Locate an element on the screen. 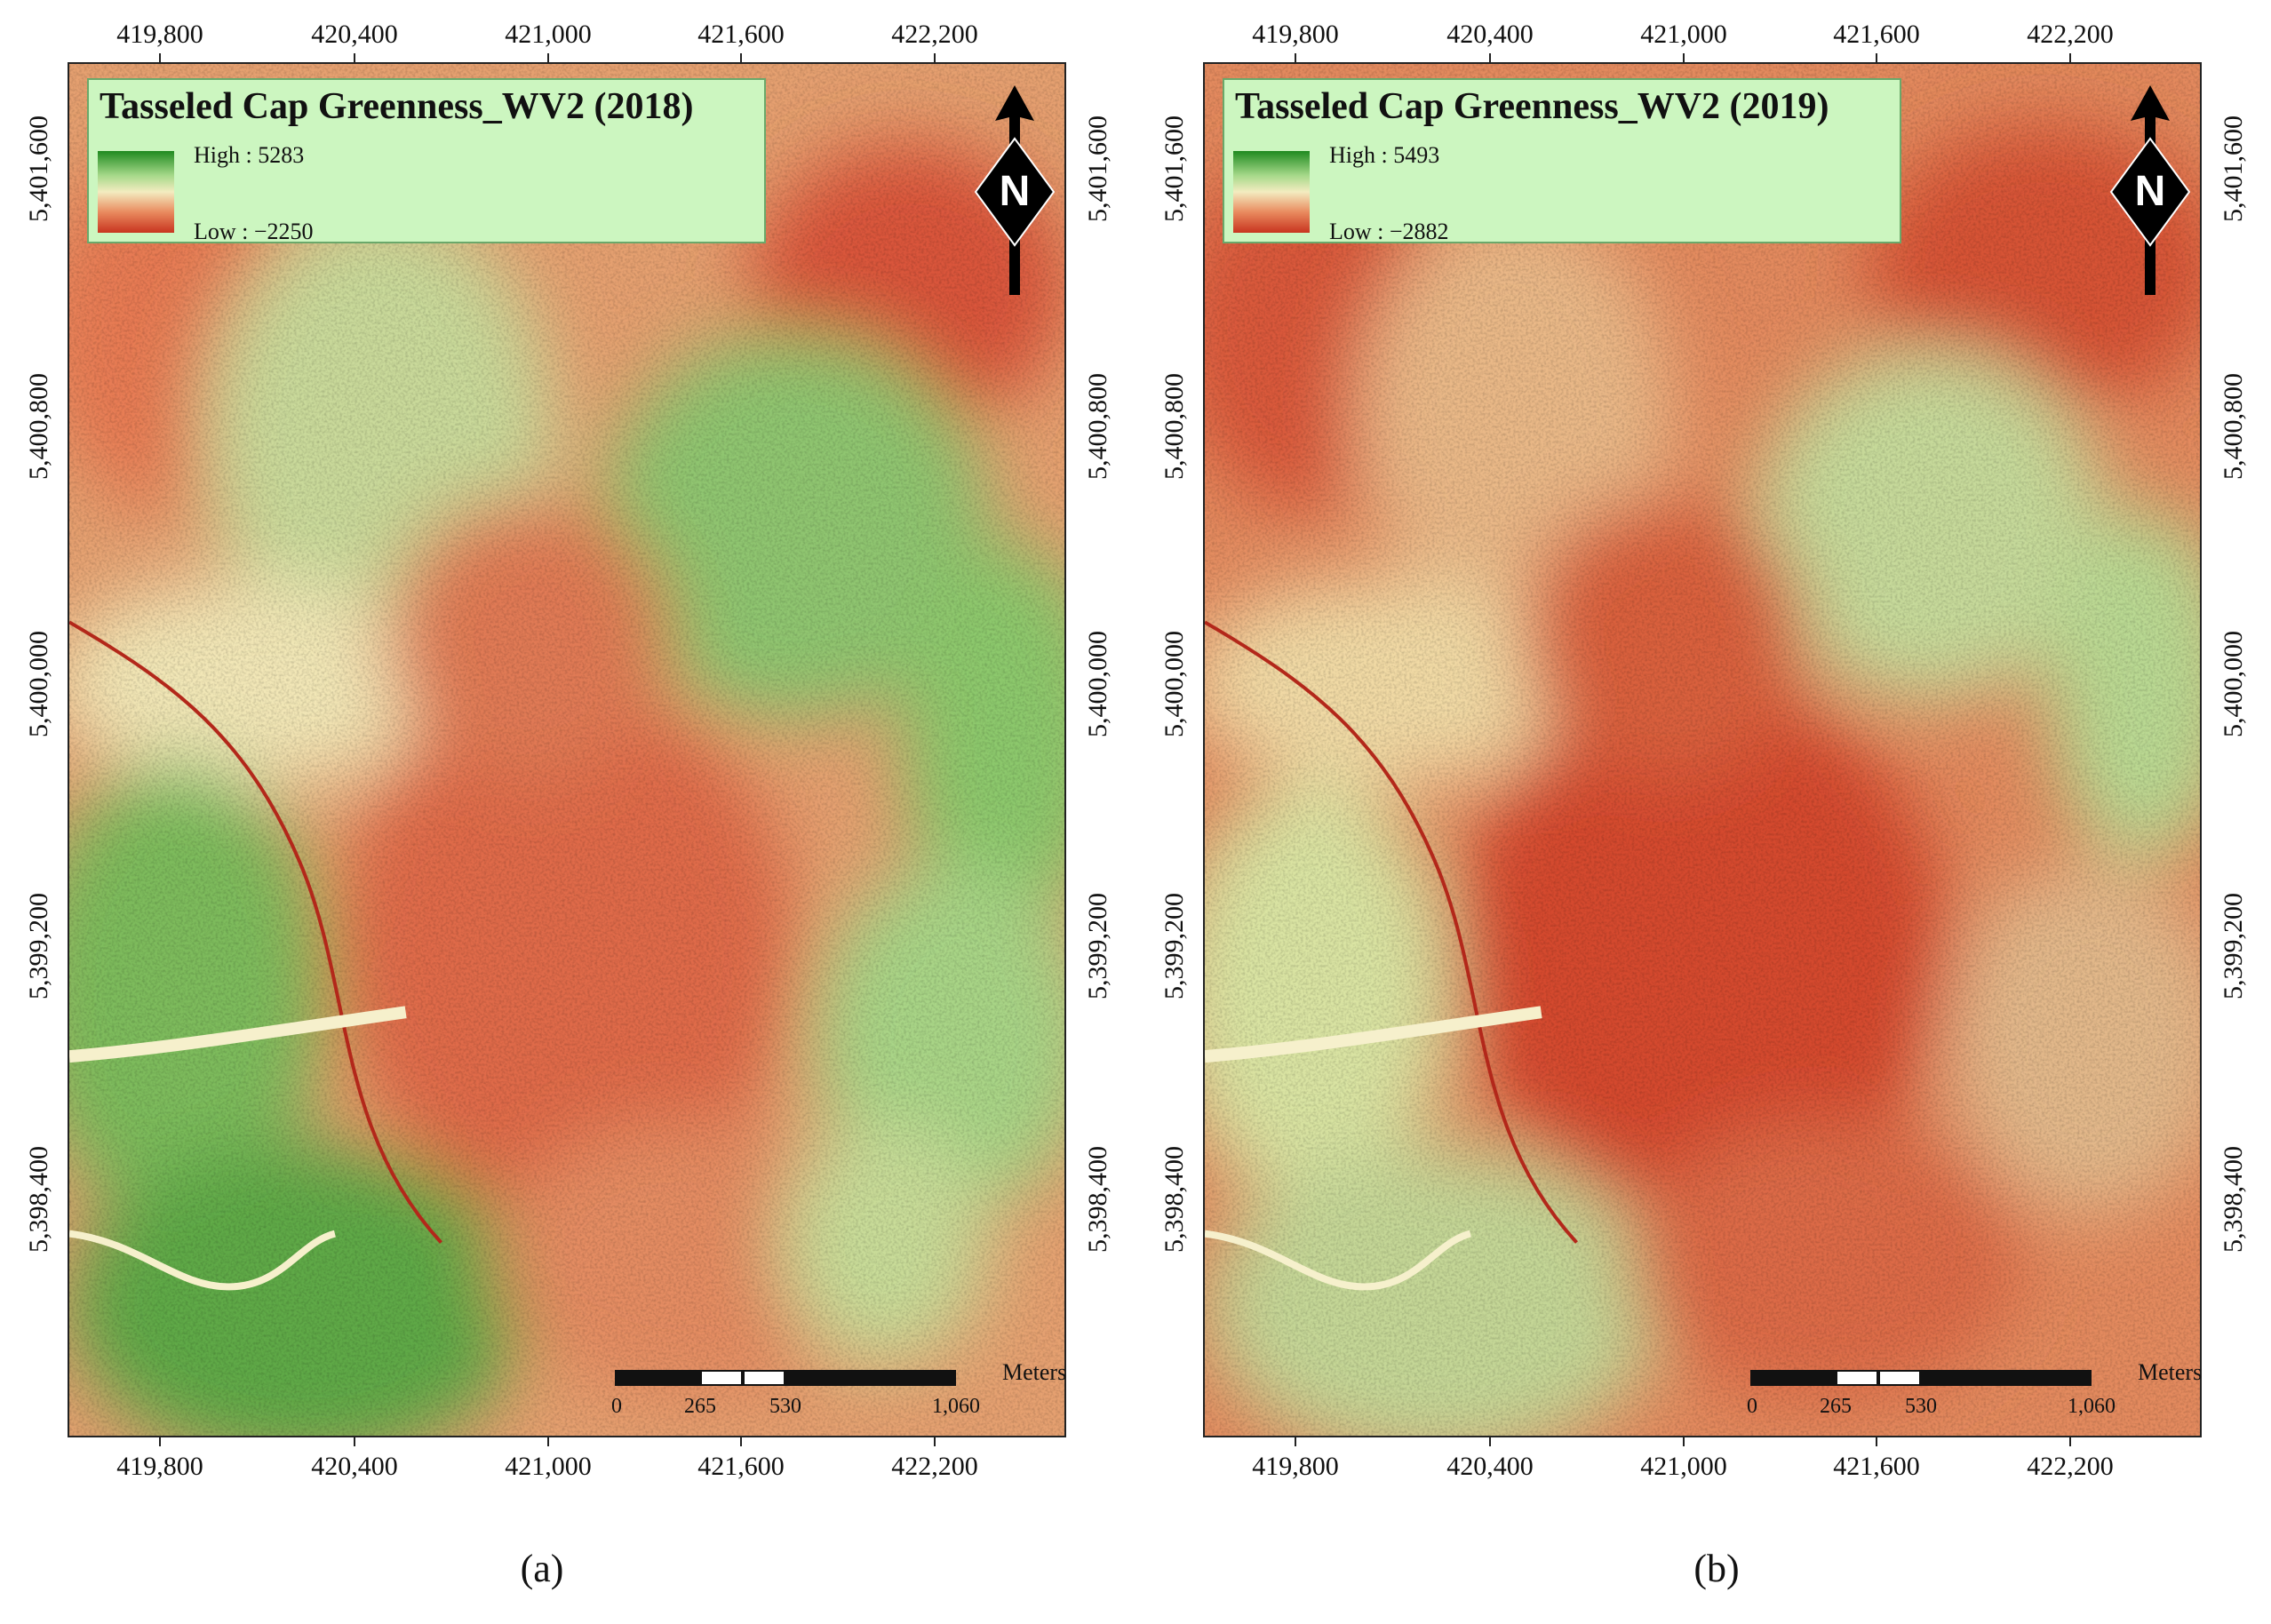  legend-title: Tasseled Cap Greenness_WV2 (2019) is located at coordinates (1532, 106).